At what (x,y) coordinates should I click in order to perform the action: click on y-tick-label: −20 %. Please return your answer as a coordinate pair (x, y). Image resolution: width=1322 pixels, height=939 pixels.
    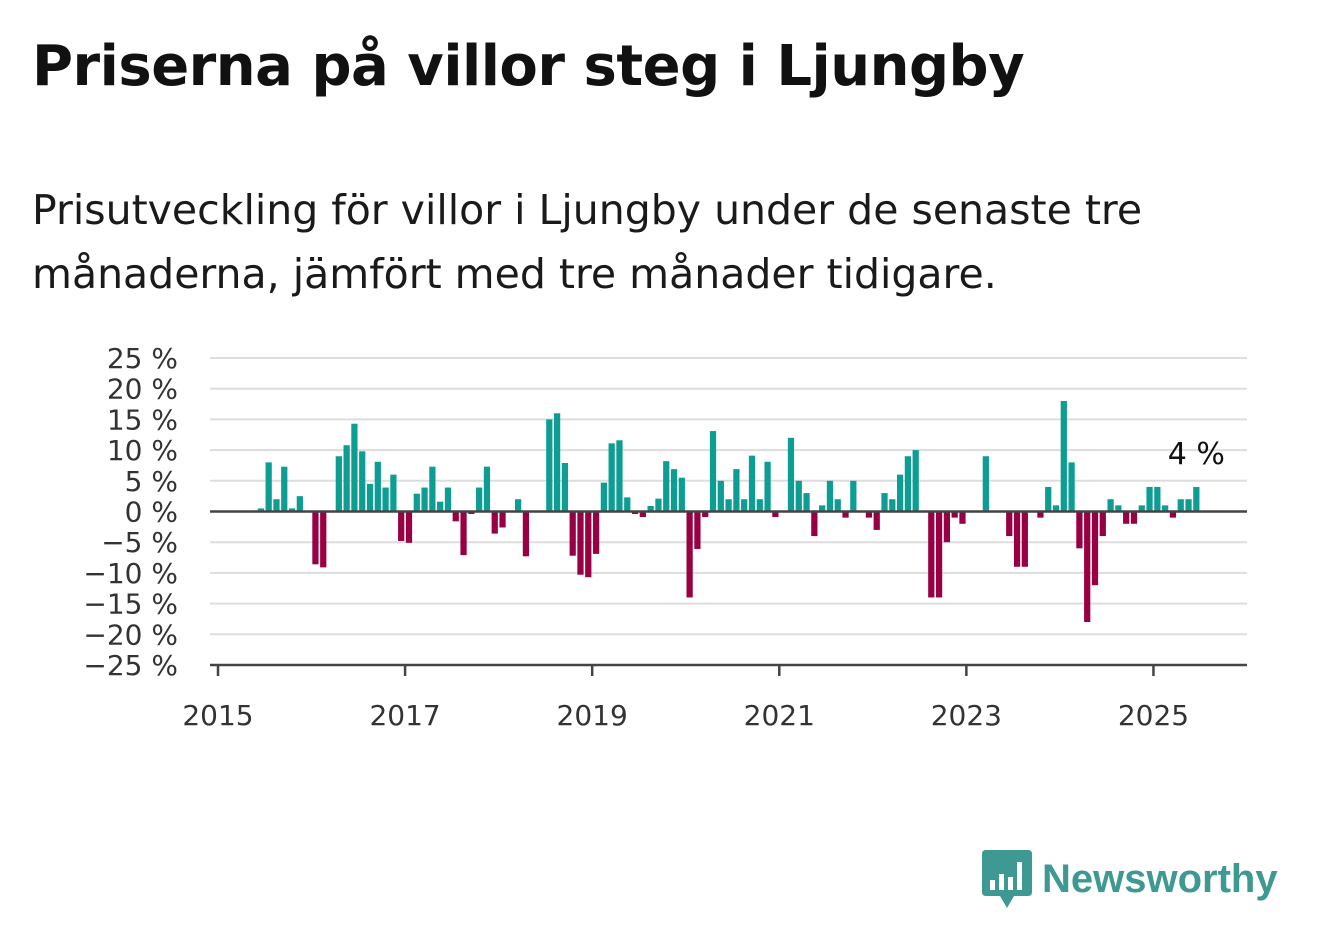
    Looking at the image, I should click on (130, 634).